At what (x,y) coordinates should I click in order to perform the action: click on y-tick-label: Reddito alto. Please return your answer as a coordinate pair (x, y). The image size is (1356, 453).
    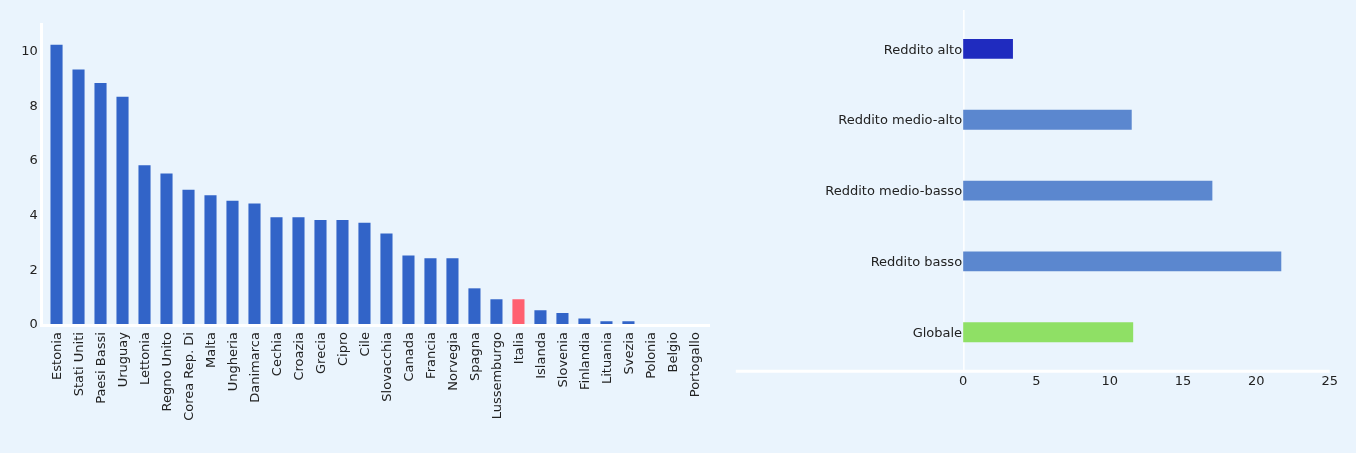
    Looking at the image, I should click on (923, 49).